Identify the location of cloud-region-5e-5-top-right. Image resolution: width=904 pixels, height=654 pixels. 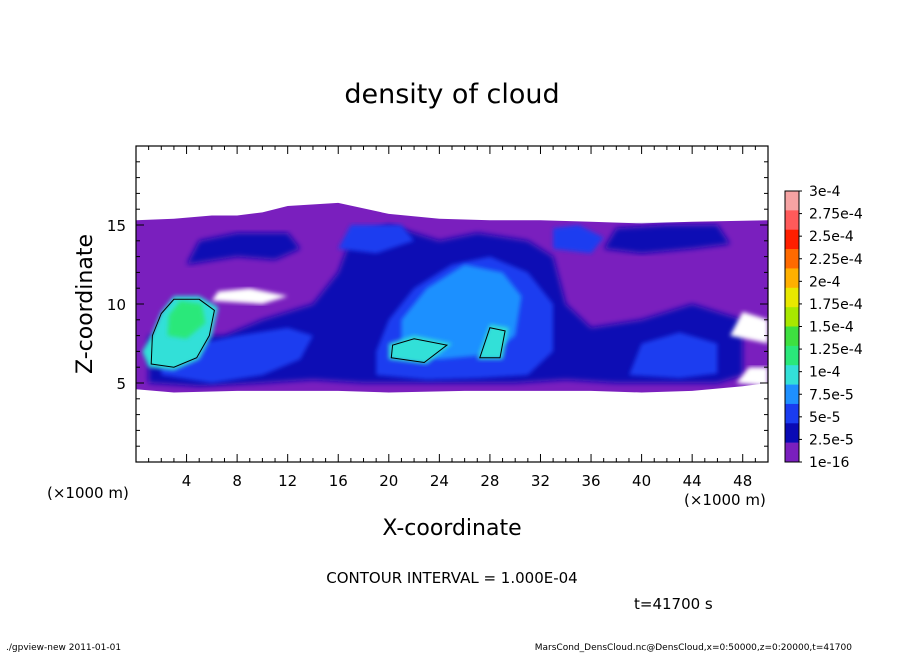
(578, 239).